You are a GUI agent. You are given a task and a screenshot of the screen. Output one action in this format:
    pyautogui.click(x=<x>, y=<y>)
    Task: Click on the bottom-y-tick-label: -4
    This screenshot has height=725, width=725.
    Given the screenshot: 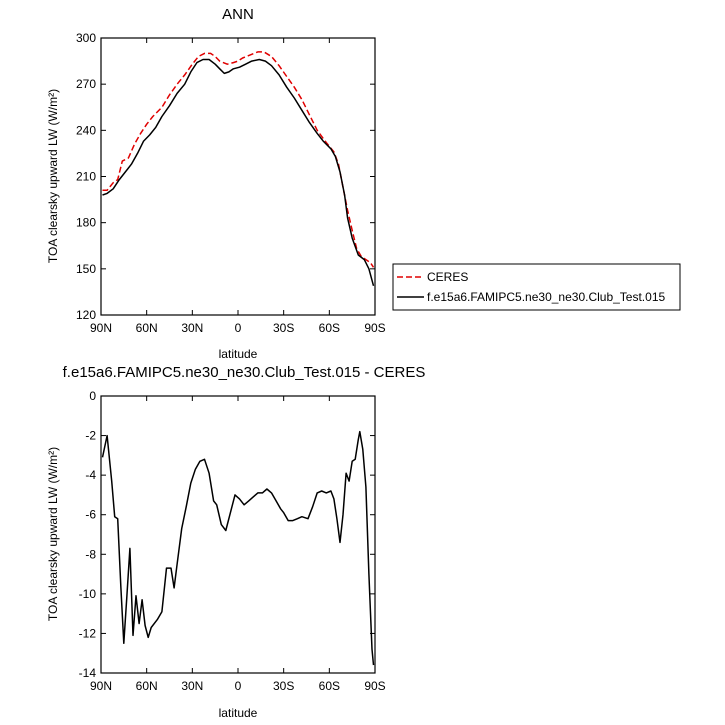 What is the action you would take?
    pyautogui.click(x=90, y=475)
    